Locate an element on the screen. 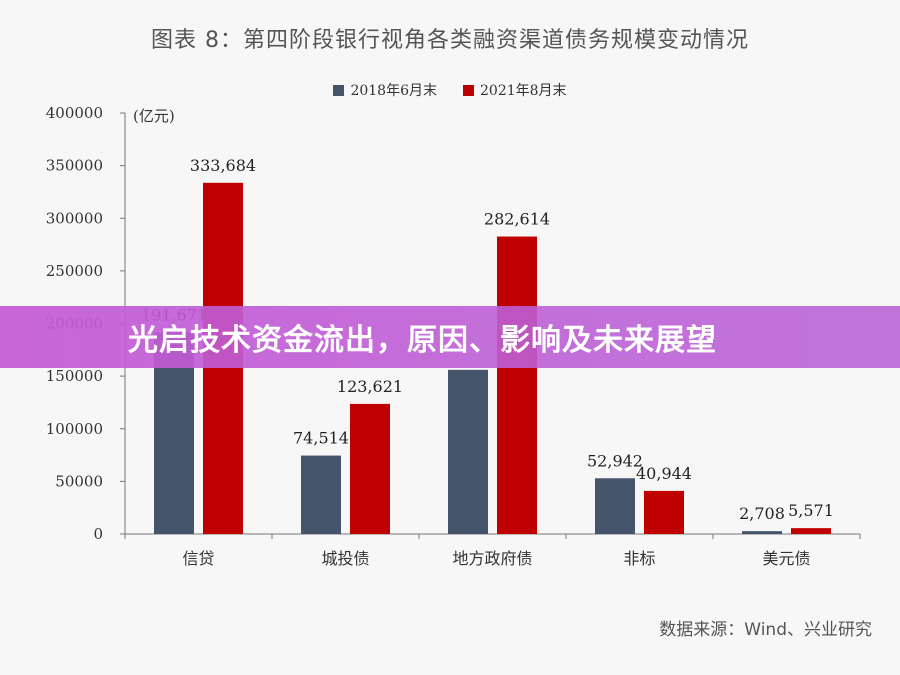 This screenshot has width=900, height=675. data-label-series-1: 52,942 is located at coordinates (615, 460).